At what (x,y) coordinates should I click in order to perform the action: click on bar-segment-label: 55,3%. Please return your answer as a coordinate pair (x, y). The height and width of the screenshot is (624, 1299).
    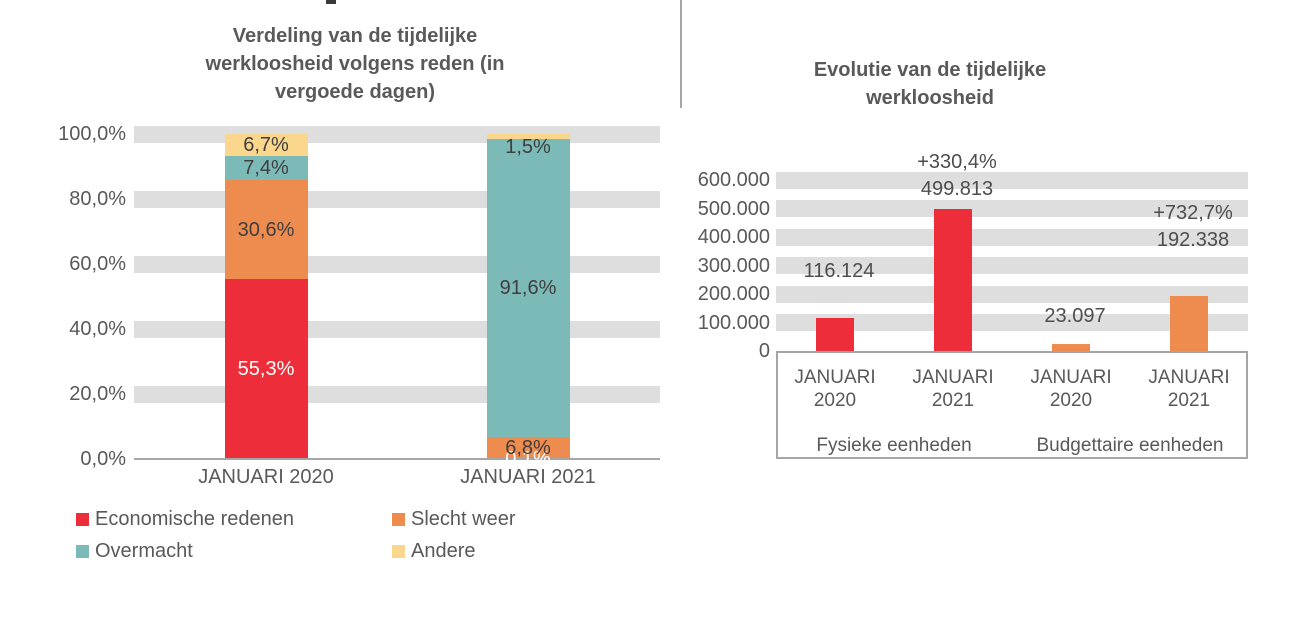
    Looking at the image, I should click on (266, 369).